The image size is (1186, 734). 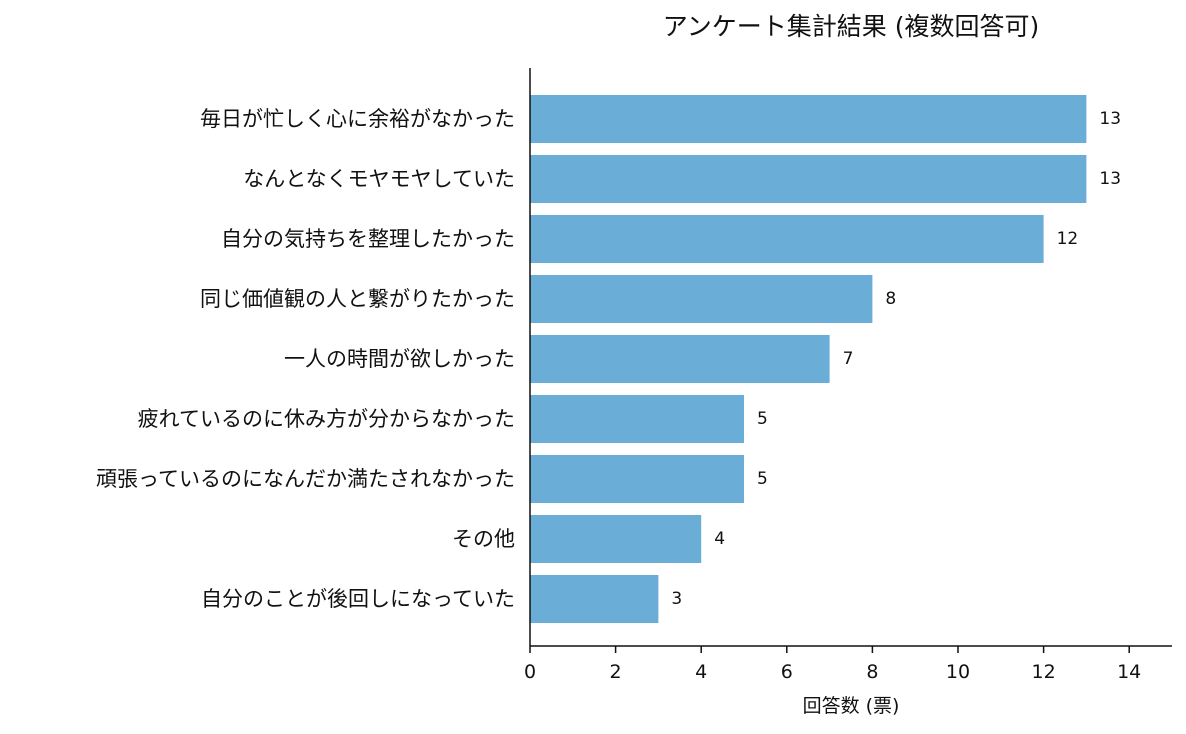 I want to click on category-label: 頑張っているのになんだか満たされなかった, so click(x=305, y=479).